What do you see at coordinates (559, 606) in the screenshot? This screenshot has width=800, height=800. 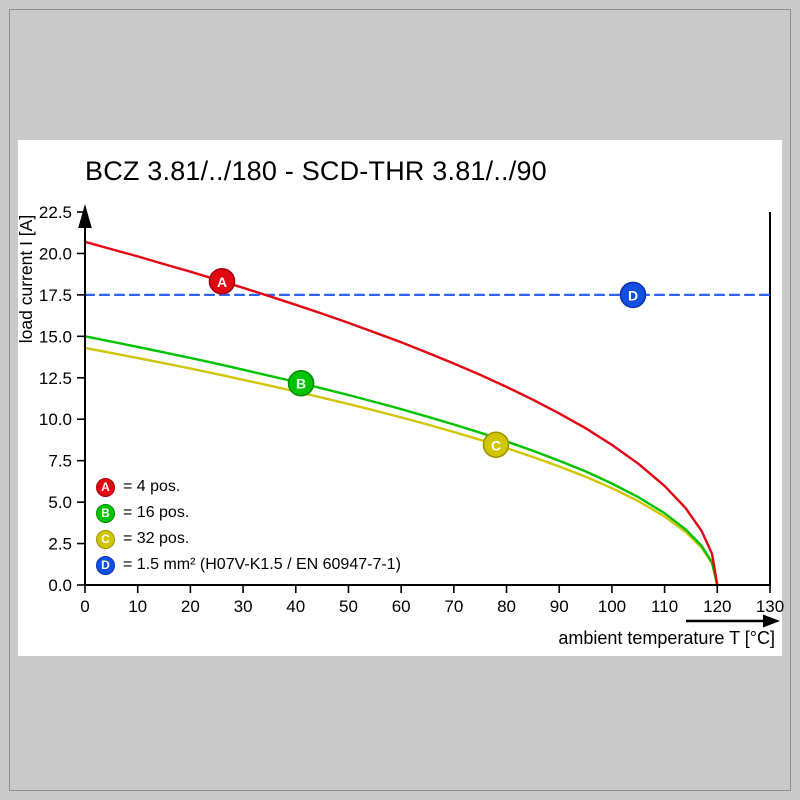 I see `x-tick-label: 90` at bounding box center [559, 606].